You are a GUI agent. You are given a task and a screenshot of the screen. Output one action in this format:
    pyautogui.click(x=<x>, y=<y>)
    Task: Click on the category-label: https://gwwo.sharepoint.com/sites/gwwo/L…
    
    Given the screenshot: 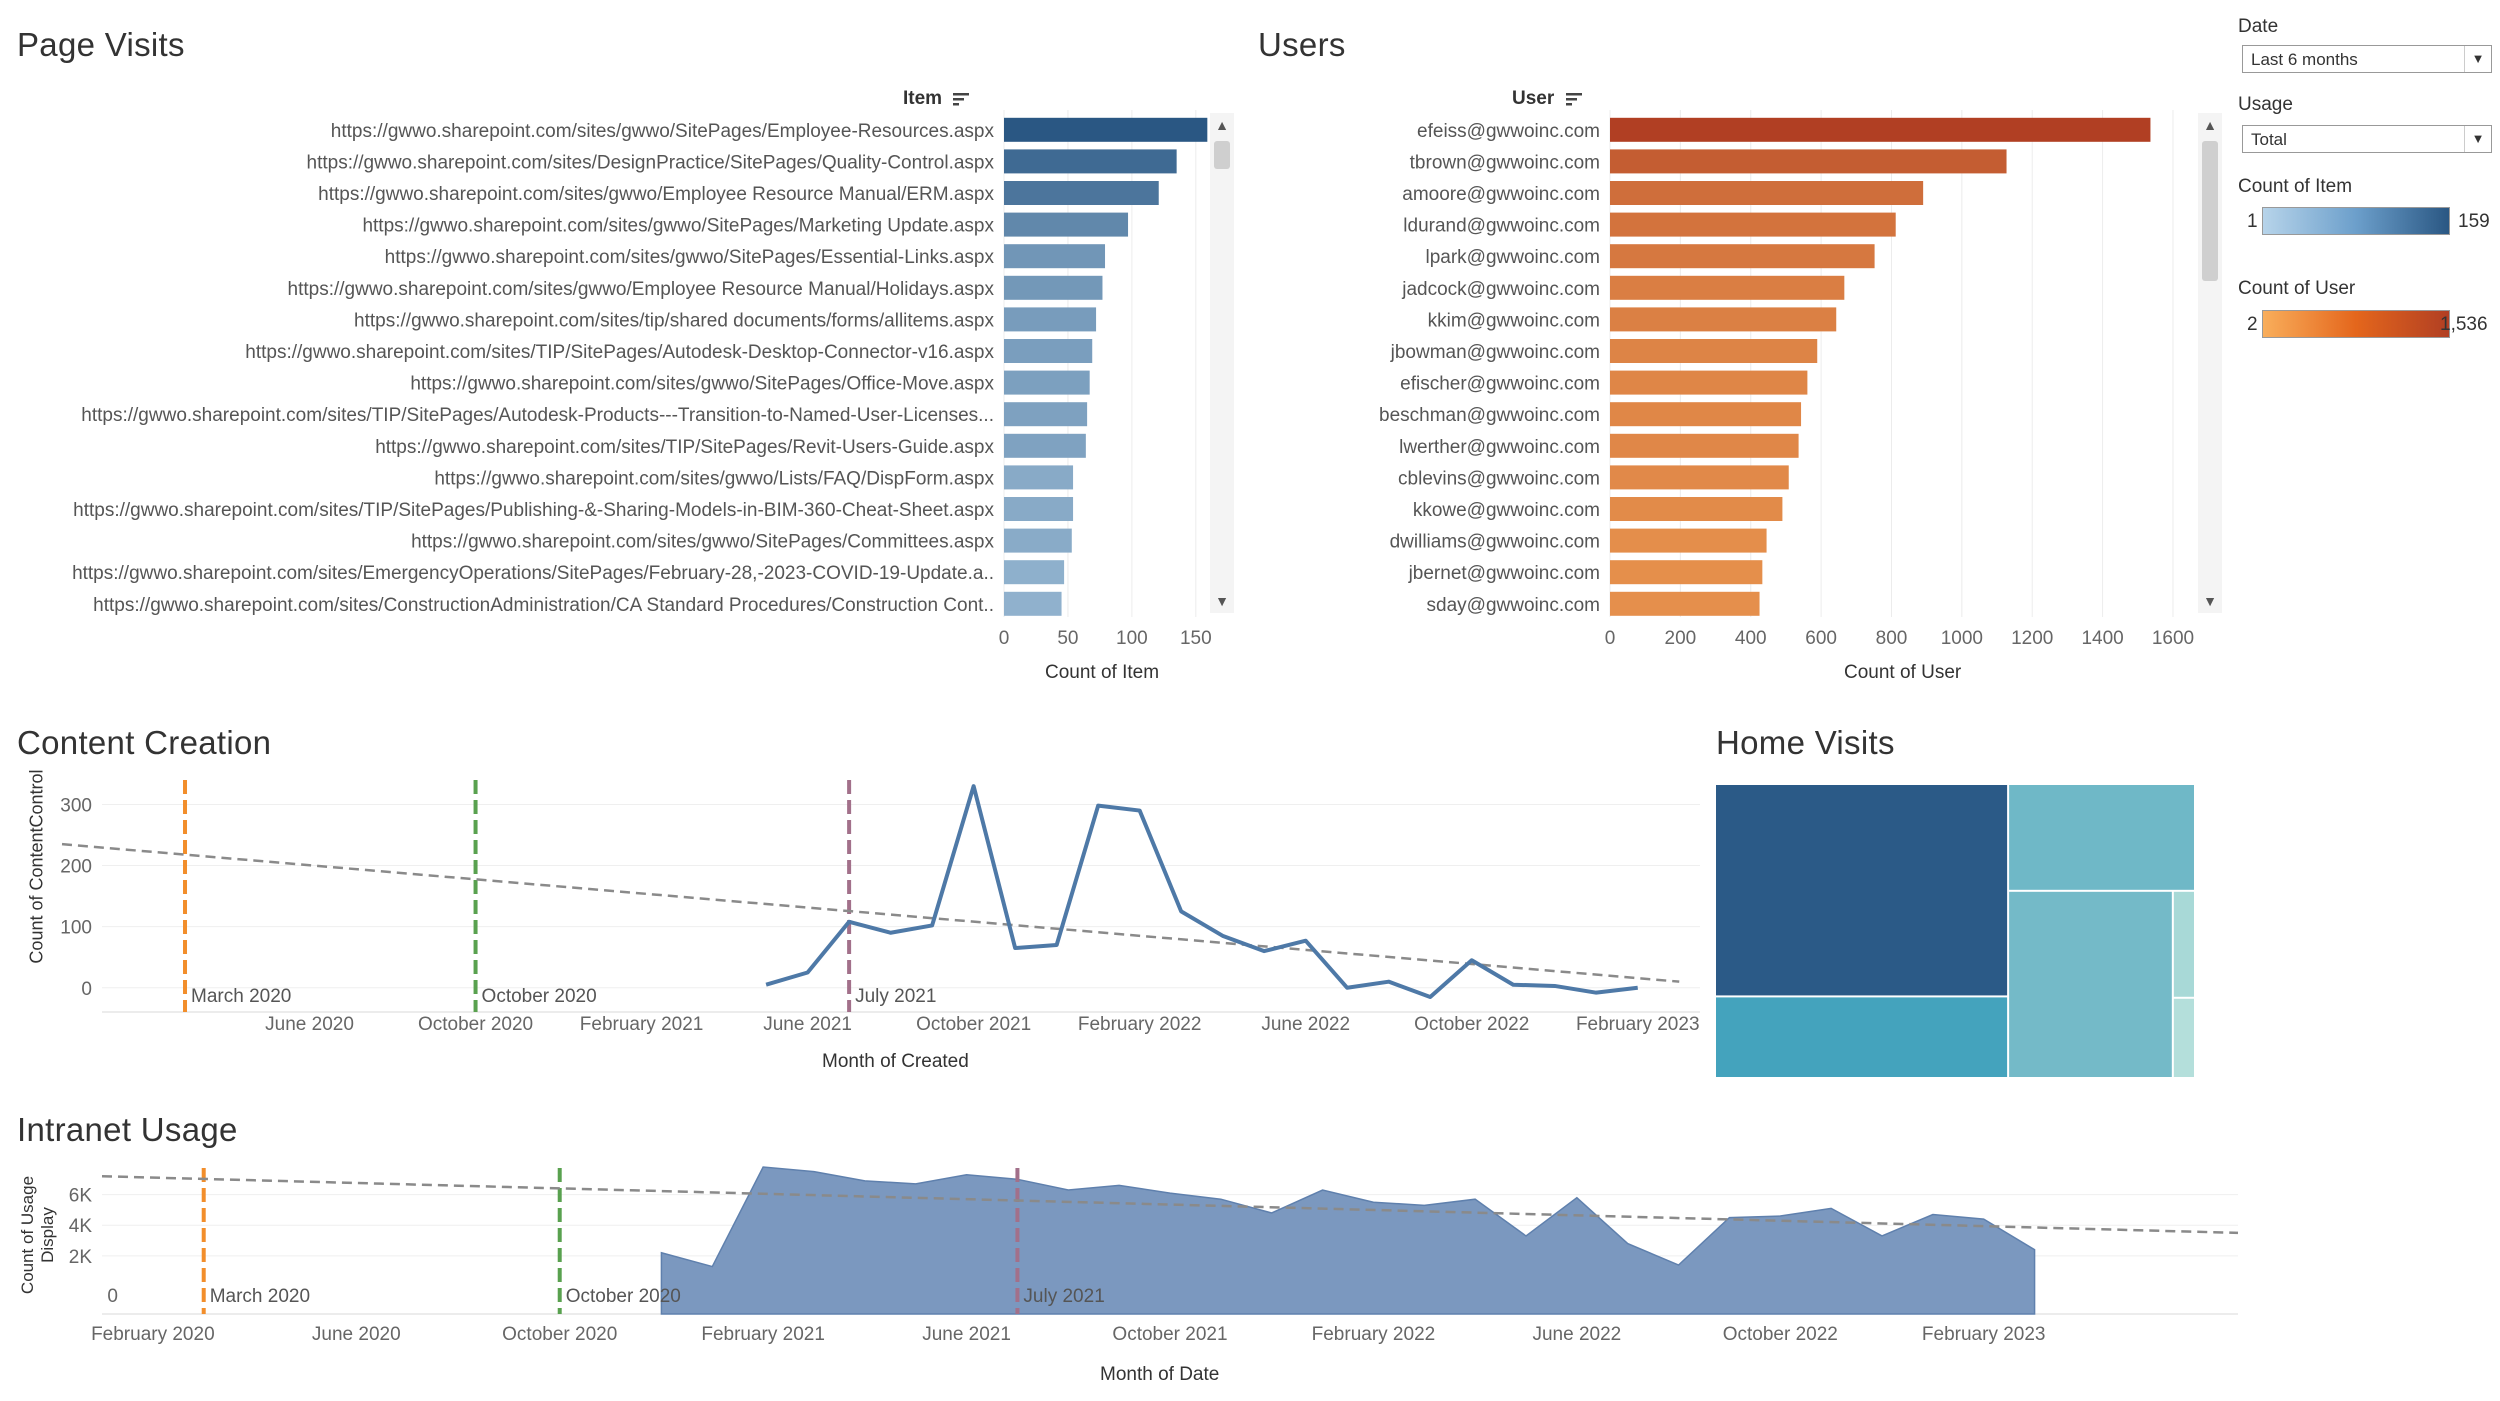 What is the action you would take?
    pyautogui.click(x=714, y=478)
    